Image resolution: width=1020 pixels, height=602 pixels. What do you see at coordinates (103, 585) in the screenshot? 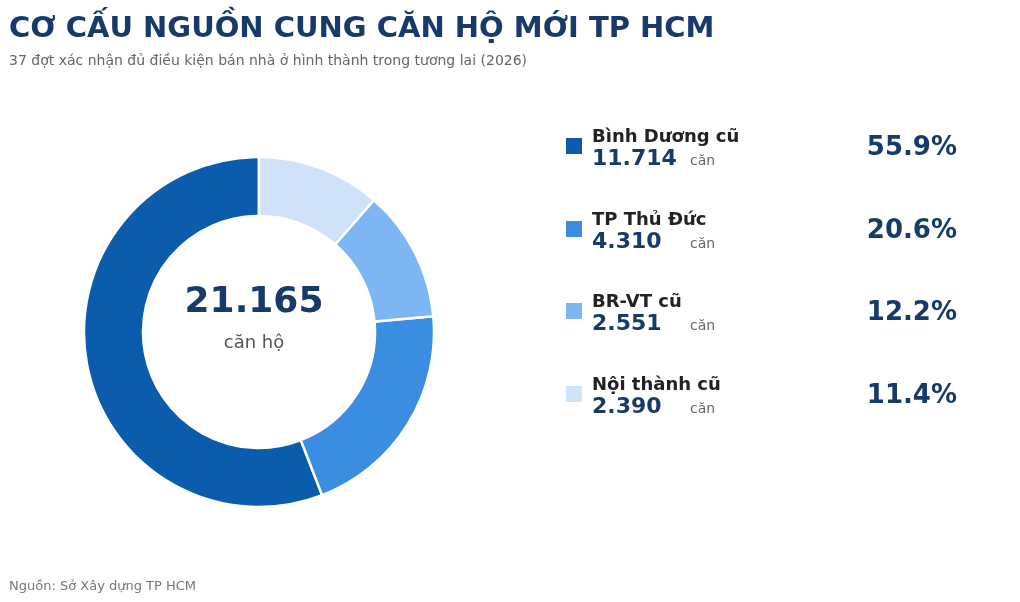
I see `text: Nguồn: Sở Xây dựng TP HCM` at bounding box center [103, 585].